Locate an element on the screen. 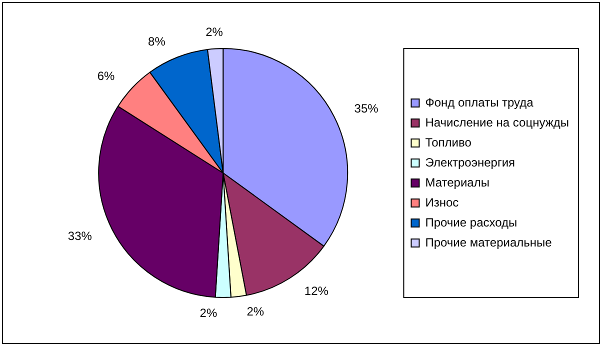 This screenshot has width=604, height=348. data-label: 6% is located at coordinates (106, 76).